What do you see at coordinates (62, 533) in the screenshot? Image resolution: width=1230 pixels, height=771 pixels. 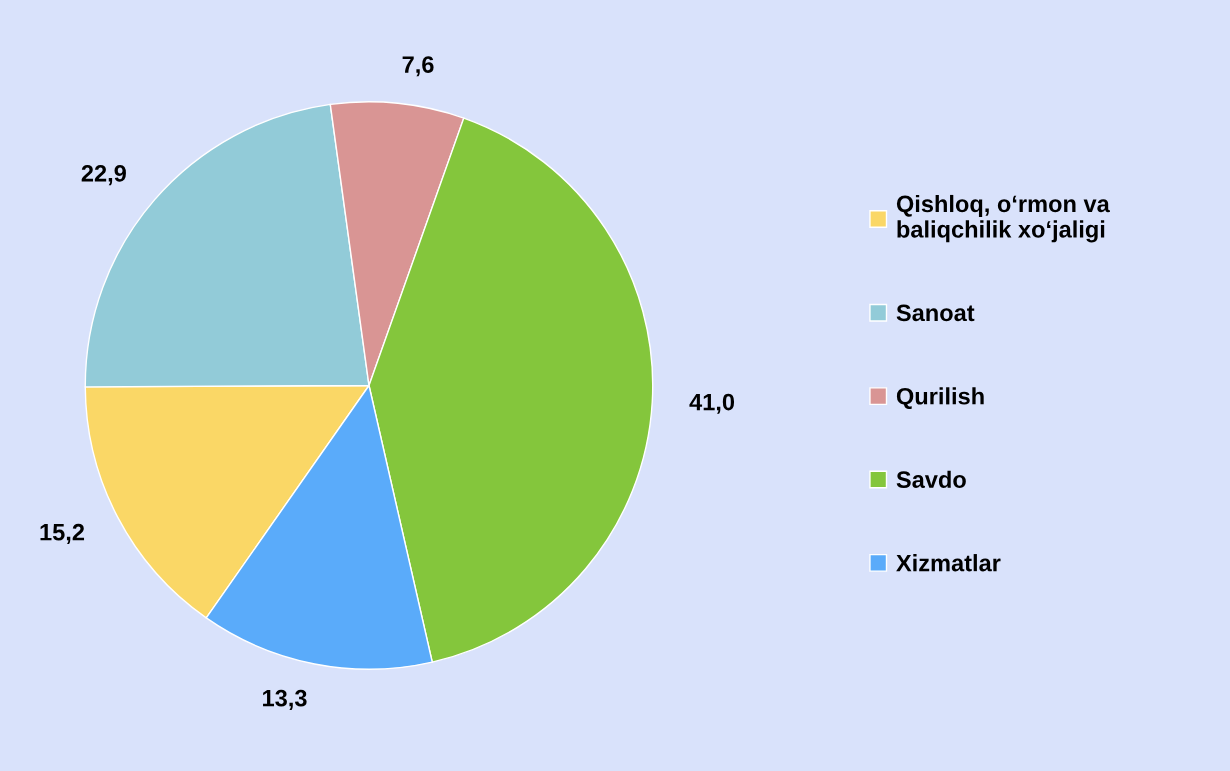 I see `data-label: 15,2` at bounding box center [62, 533].